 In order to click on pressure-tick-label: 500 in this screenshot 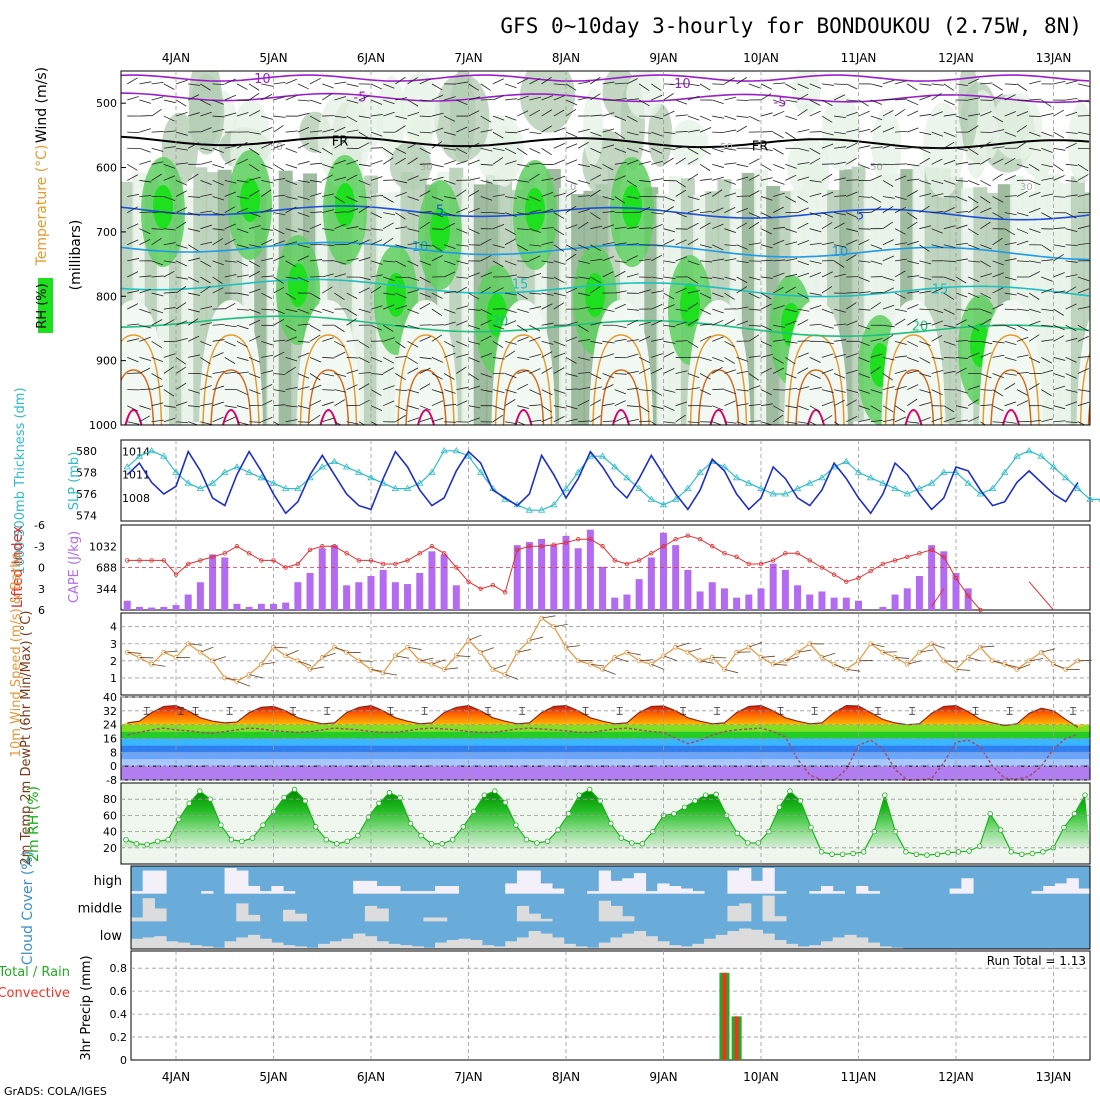, I will do `click(106, 103)`.